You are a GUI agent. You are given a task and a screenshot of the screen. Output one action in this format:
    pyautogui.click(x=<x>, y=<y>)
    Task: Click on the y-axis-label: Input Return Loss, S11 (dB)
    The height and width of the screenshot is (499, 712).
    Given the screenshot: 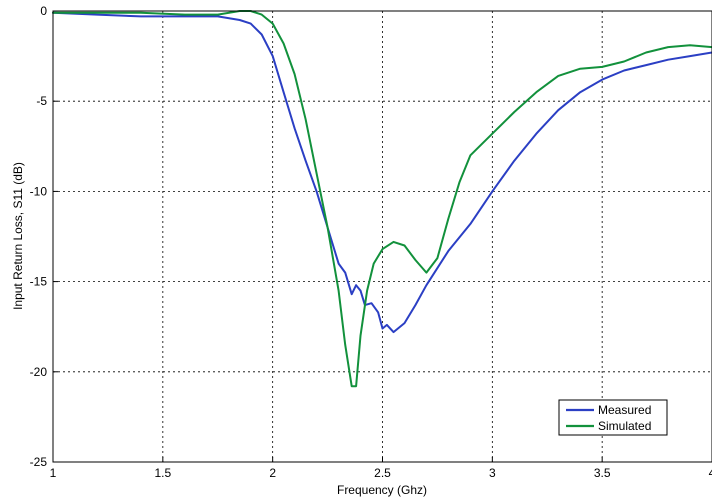 What is the action you would take?
    pyautogui.click(x=18, y=236)
    